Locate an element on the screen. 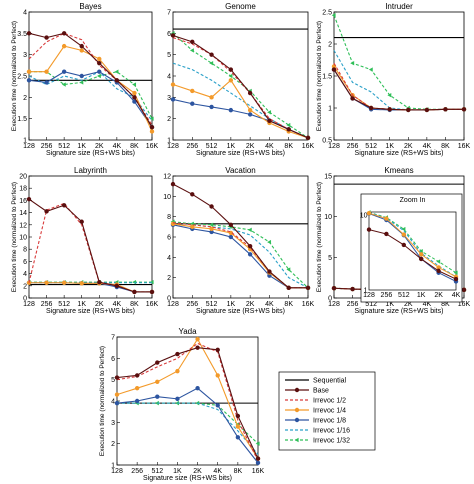 The width and height of the screenshot is (474, 484). inset-plot-area is located at coordinates (412, 251).